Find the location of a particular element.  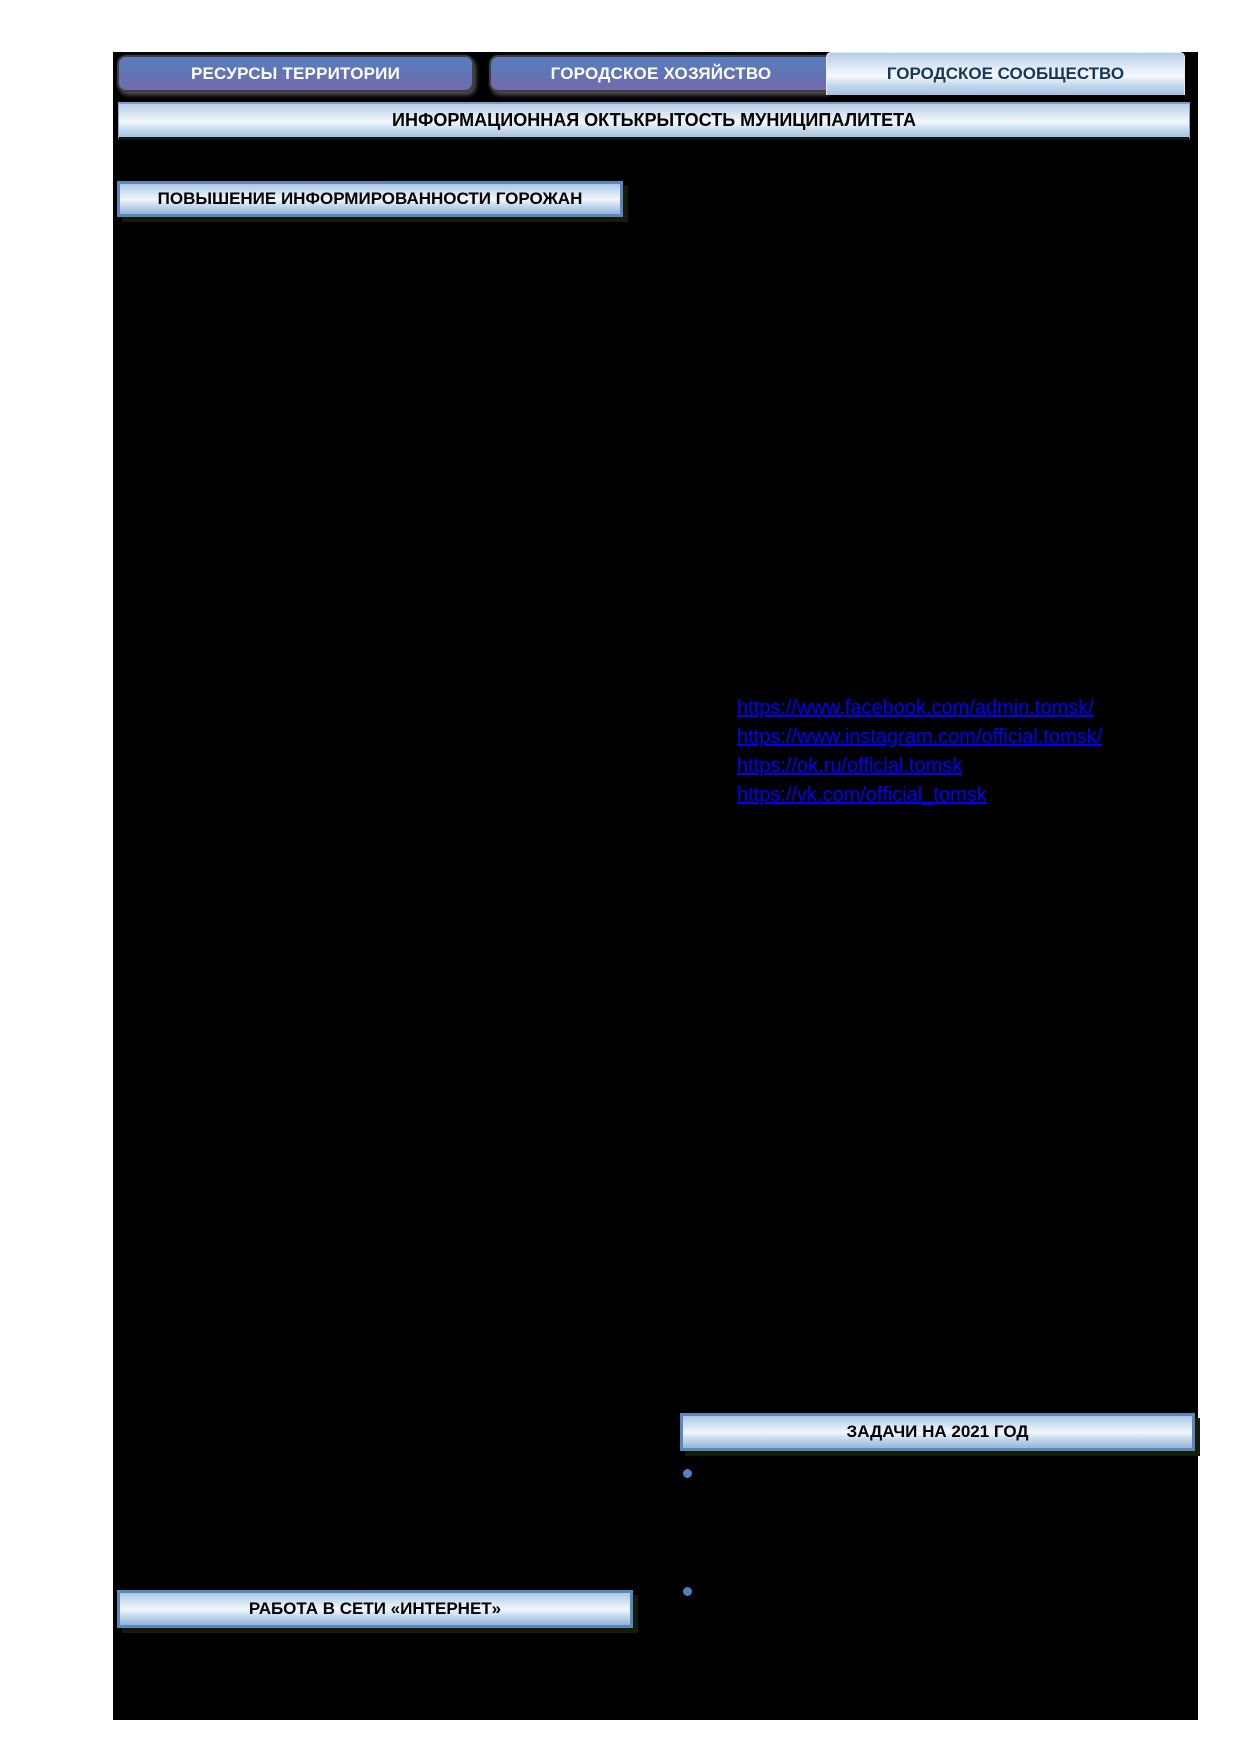

section-title-tasks-2021: ЗАДАЧИ НА 2021 ГОД is located at coordinates (937, 1432).